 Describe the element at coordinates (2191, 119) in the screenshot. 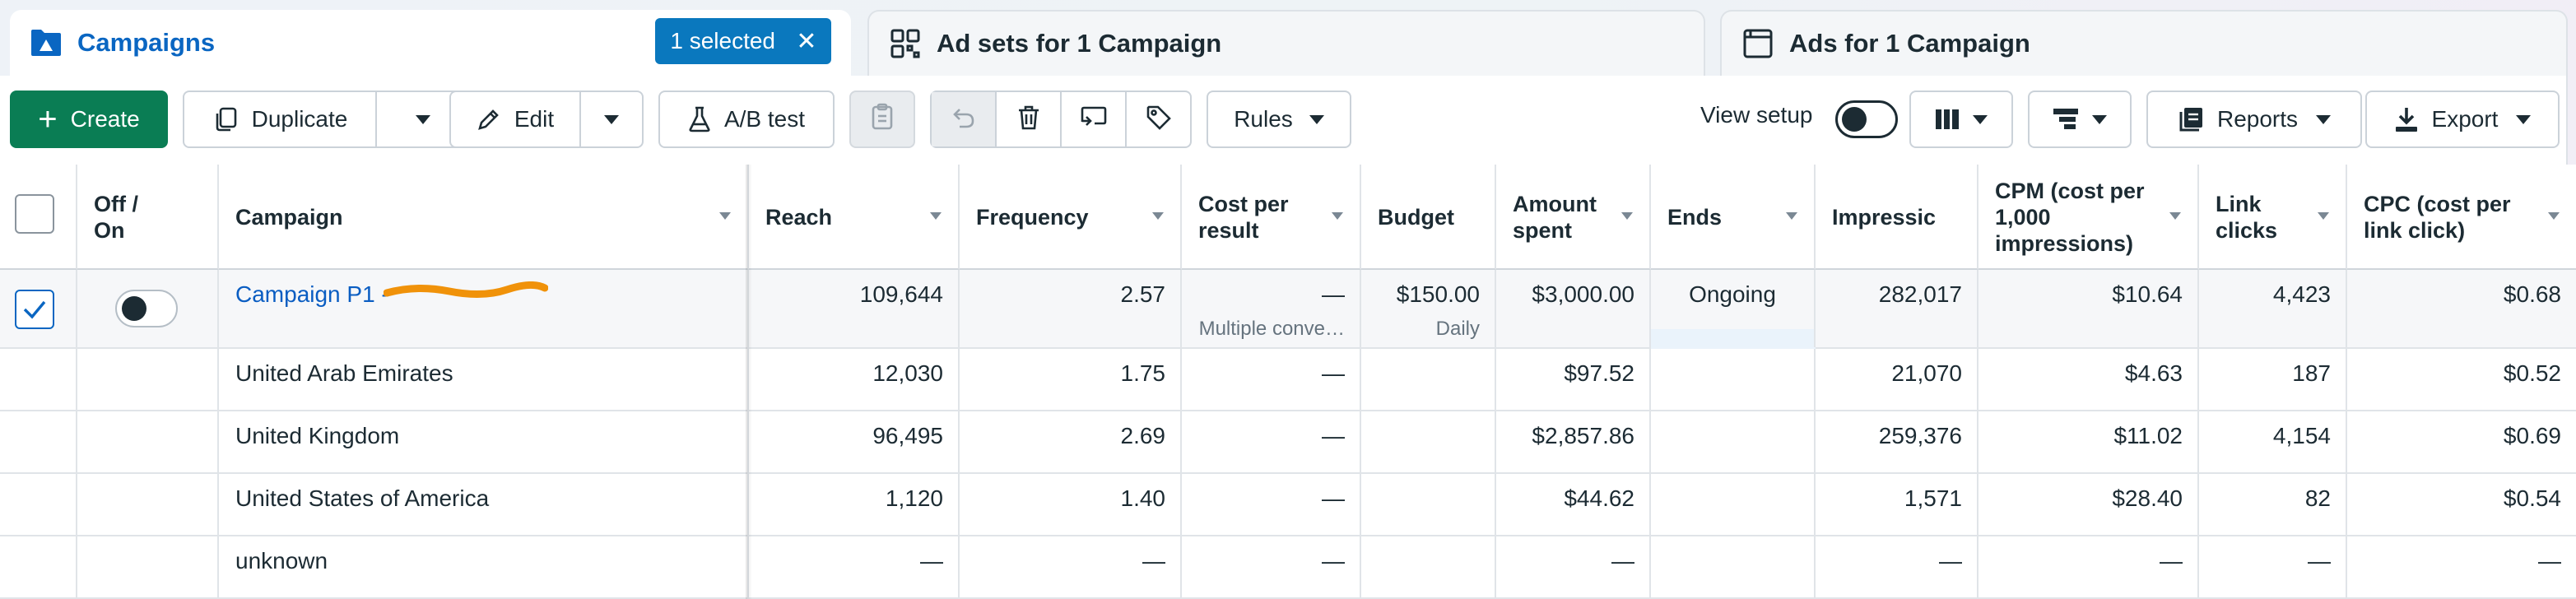

I see `reports-icon` at that location.